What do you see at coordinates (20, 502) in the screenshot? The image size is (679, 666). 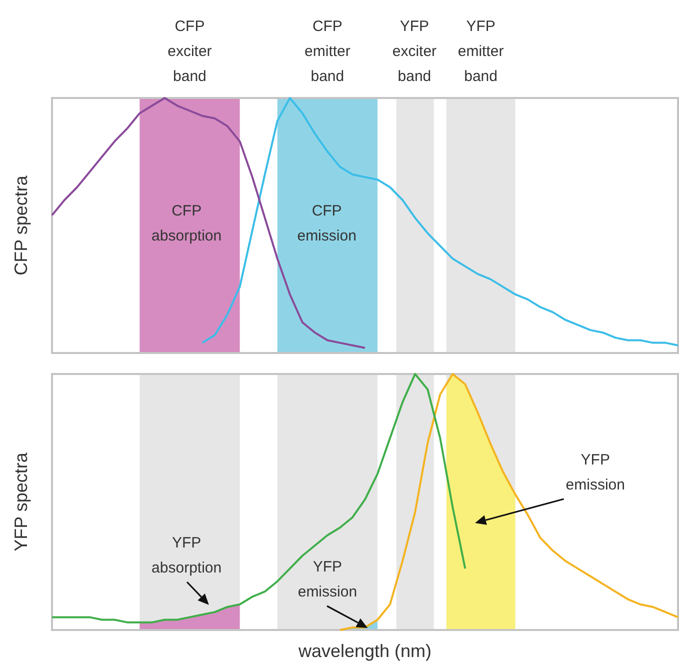 I see `y-axis-title: YFP spectra` at bounding box center [20, 502].